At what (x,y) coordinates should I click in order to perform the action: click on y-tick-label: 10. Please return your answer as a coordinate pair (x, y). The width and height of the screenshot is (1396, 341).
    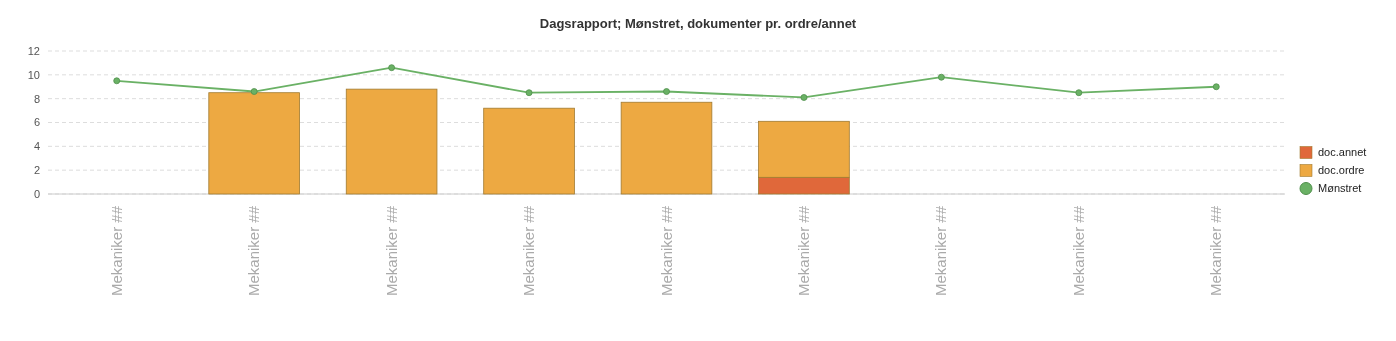
    Looking at the image, I should click on (33, 74).